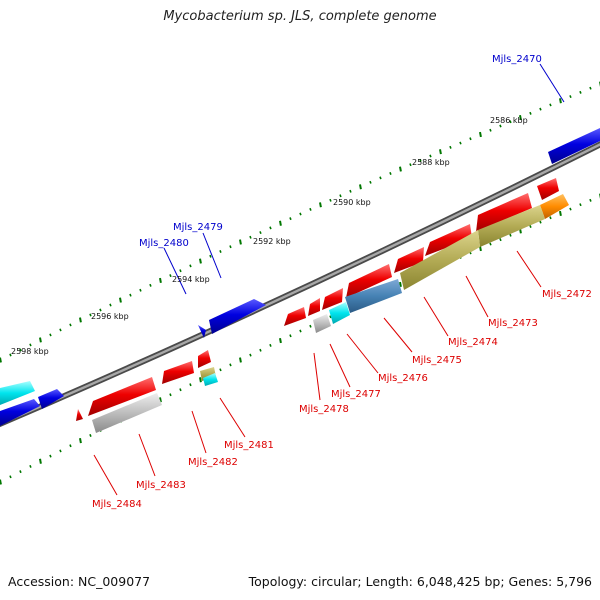 The height and width of the screenshot is (600, 600). I want to click on gene-left-cyan, so click(17, 393).